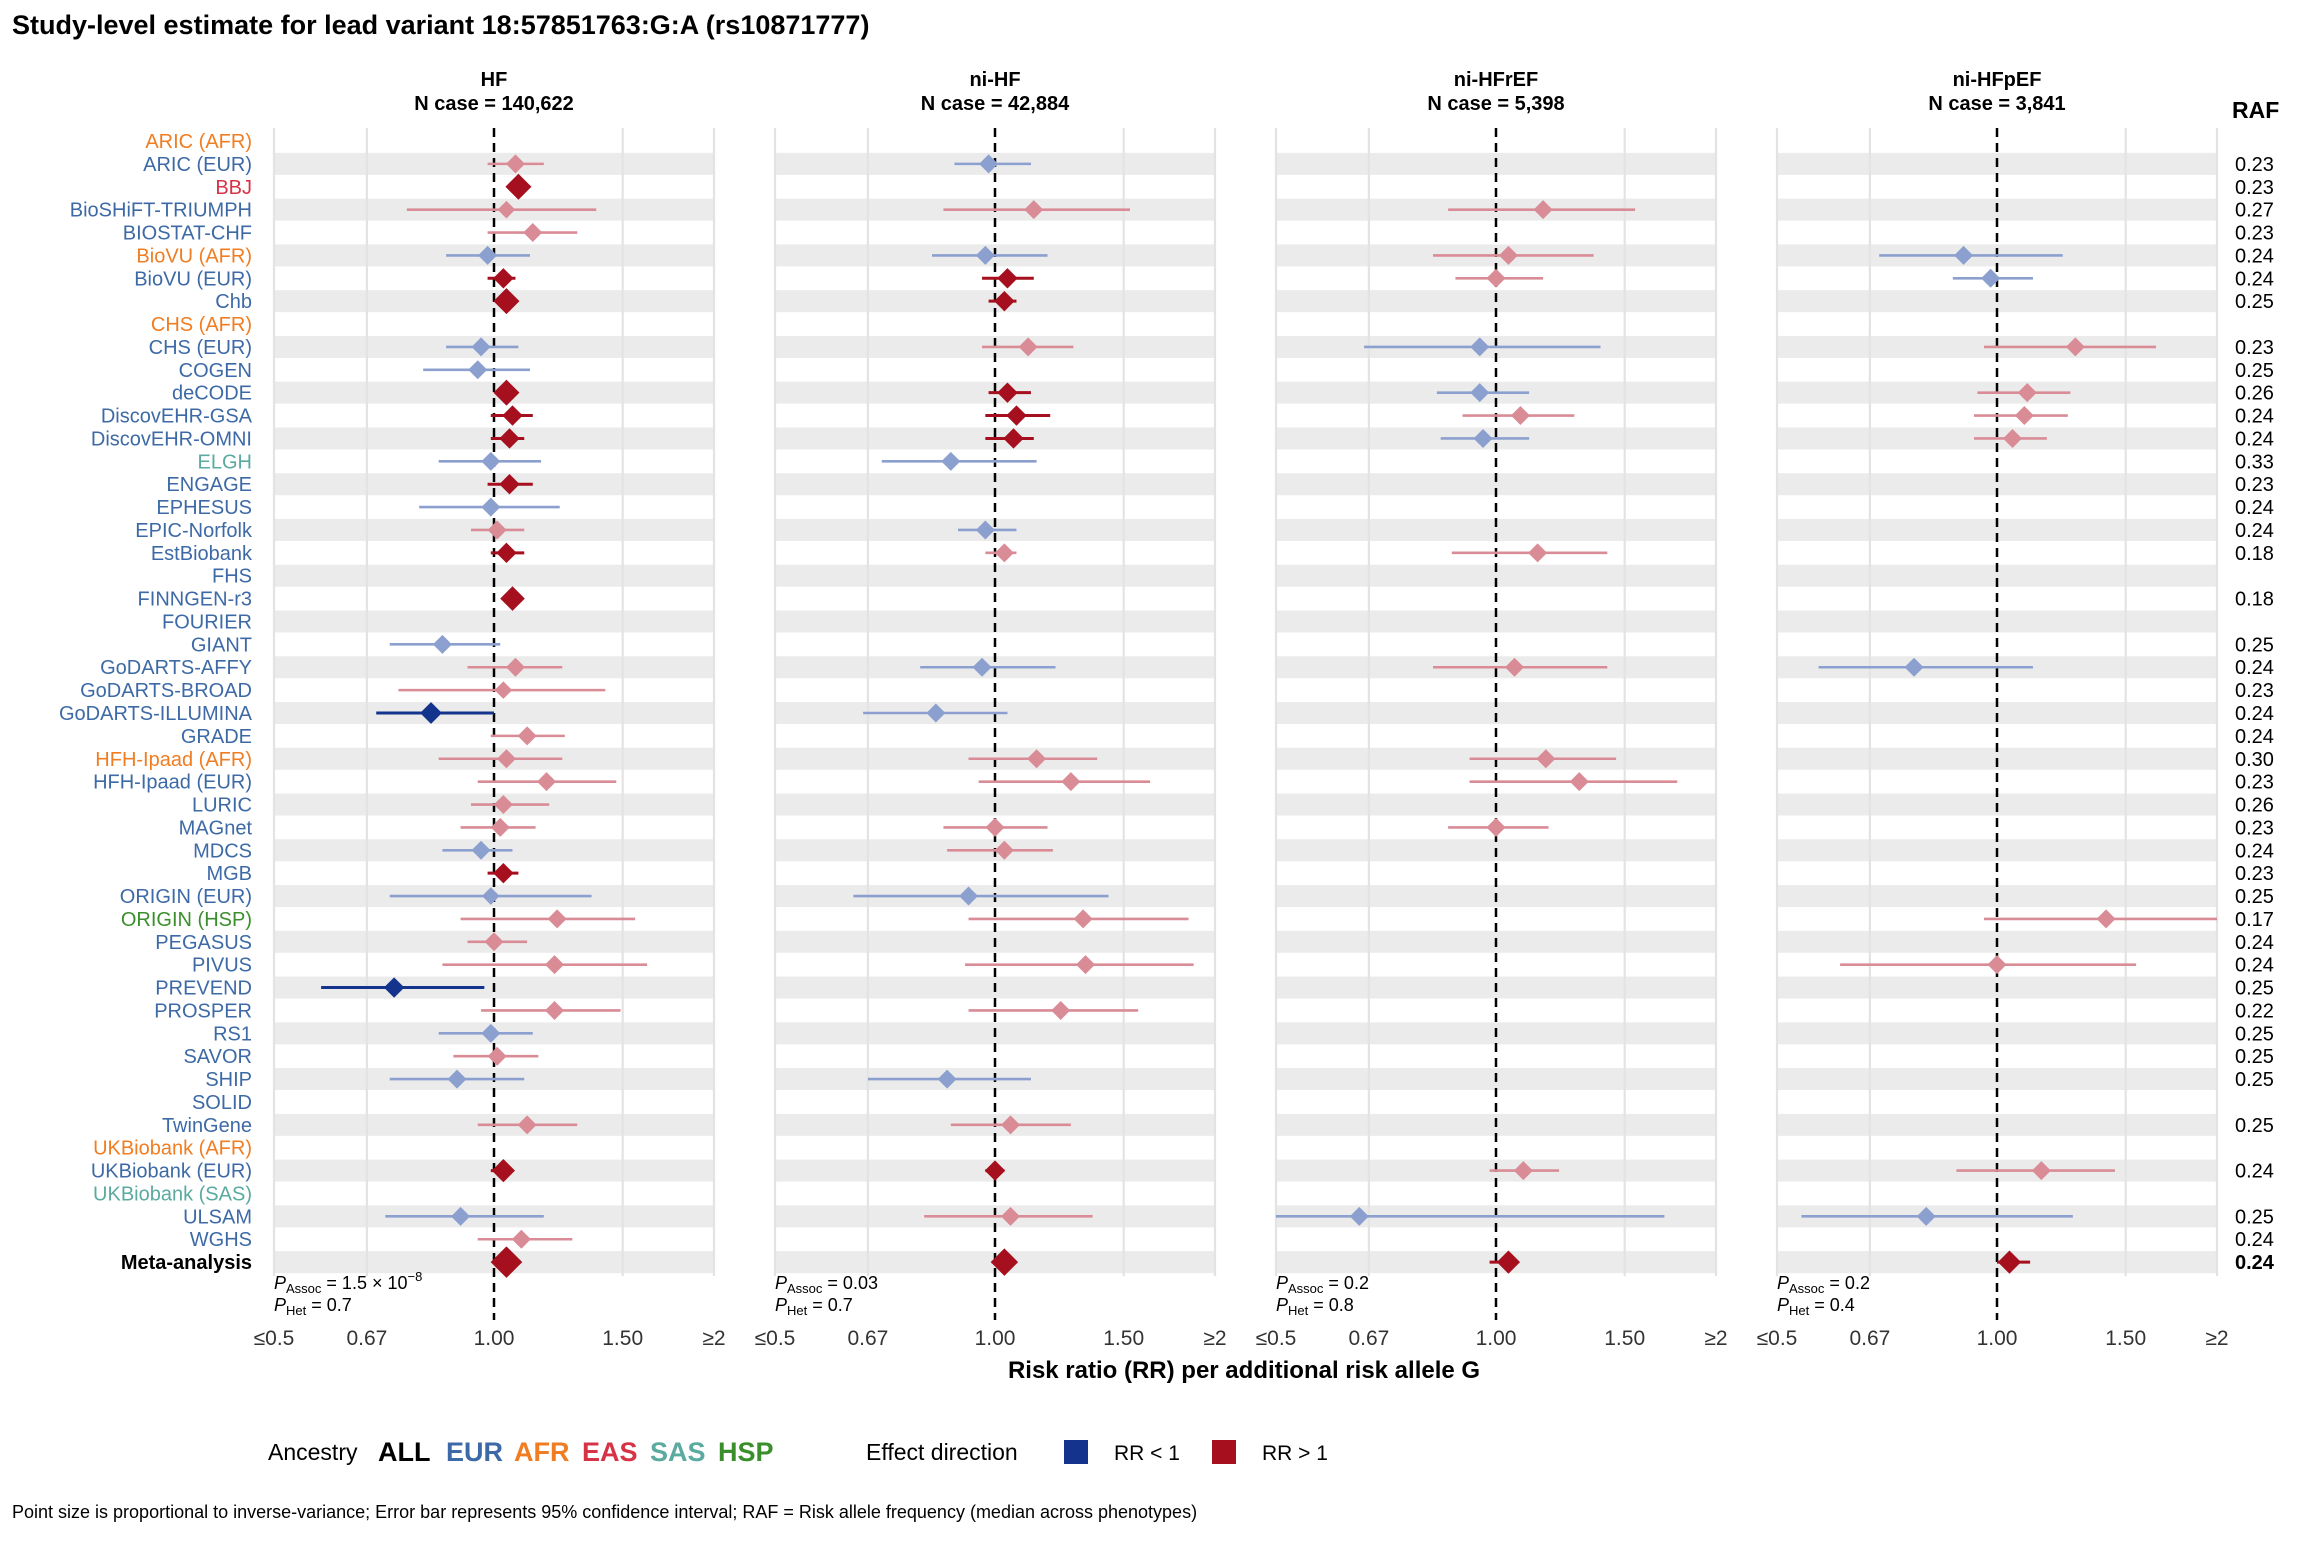 This screenshot has height=1541, width=2304. What do you see at coordinates (713, 1338) in the screenshot?
I see `x-tick-label: ≥2` at bounding box center [713, 1338].